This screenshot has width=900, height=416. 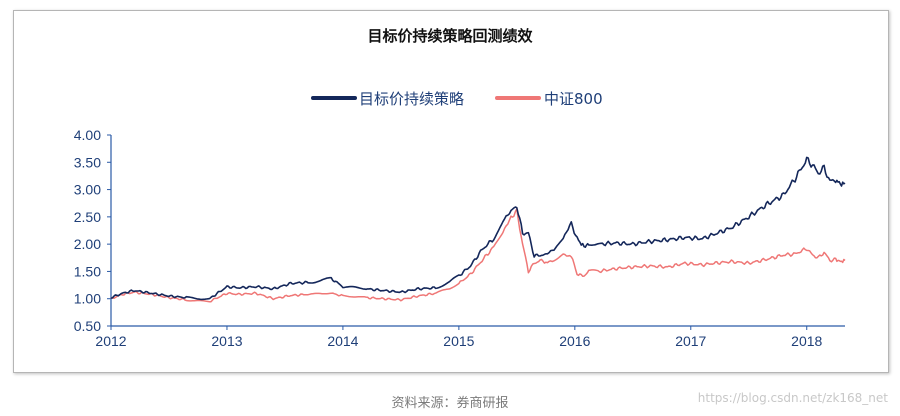 What do you see at coordinates (87, 244) in the screenshot?
I see `y-tick-label: 2.00` at bounding box center [87, 244].